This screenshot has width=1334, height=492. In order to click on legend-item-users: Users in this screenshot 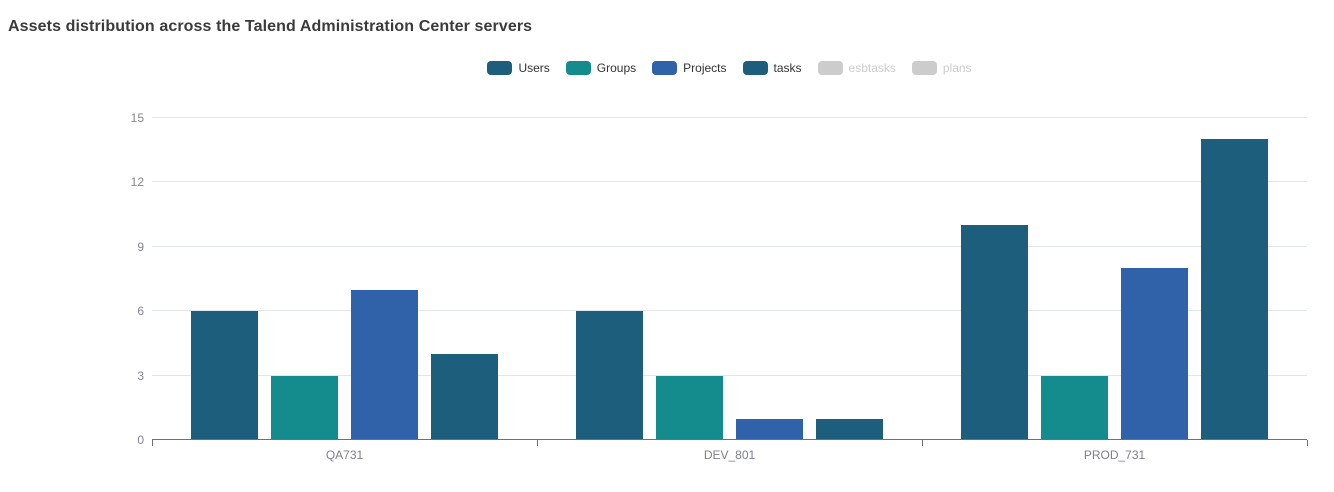, I will do `click(518, 68)`.